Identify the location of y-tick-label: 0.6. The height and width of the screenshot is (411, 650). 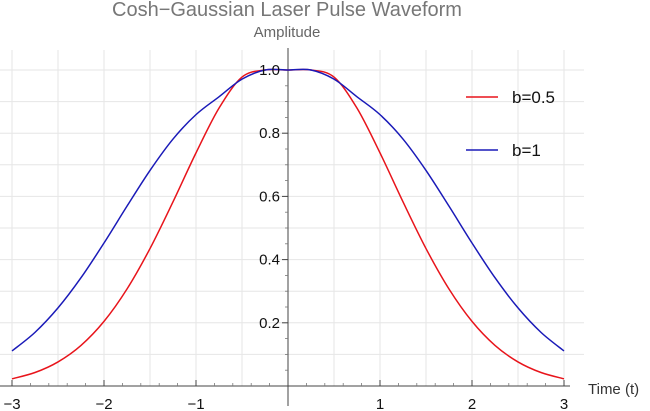
(269, 196).